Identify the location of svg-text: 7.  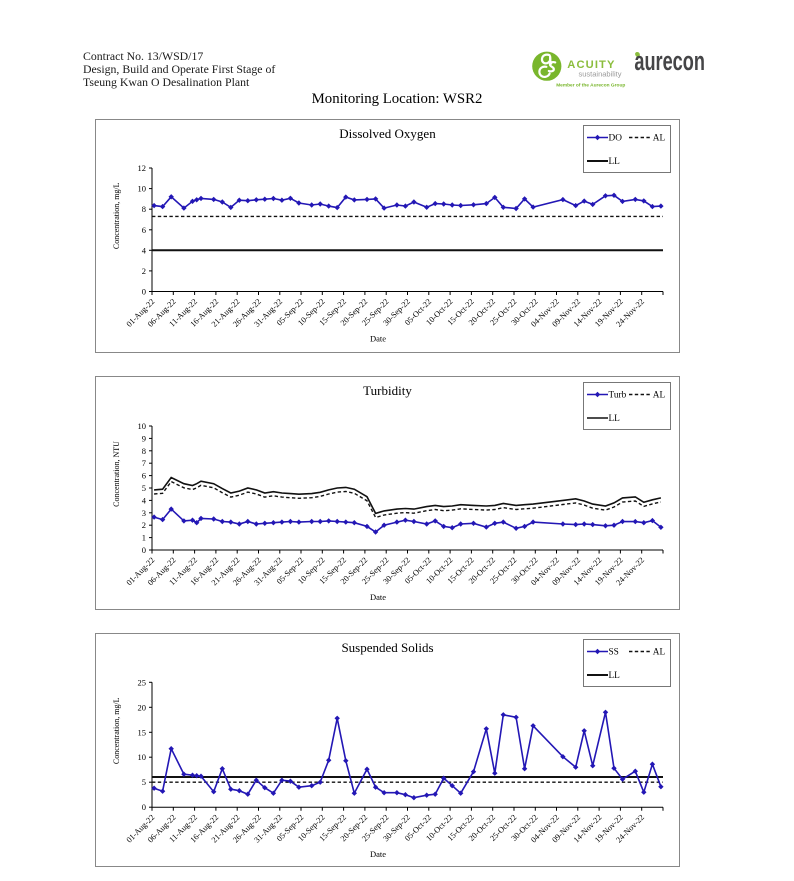
(144, 463).